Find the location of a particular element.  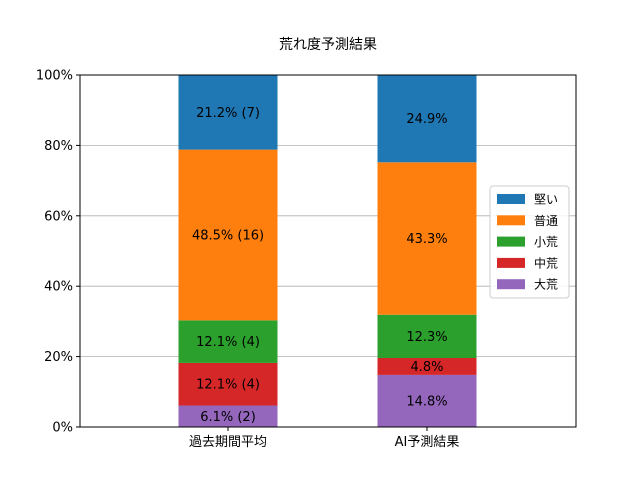

data-label: 14.8% is located at coordinates (426, 401).